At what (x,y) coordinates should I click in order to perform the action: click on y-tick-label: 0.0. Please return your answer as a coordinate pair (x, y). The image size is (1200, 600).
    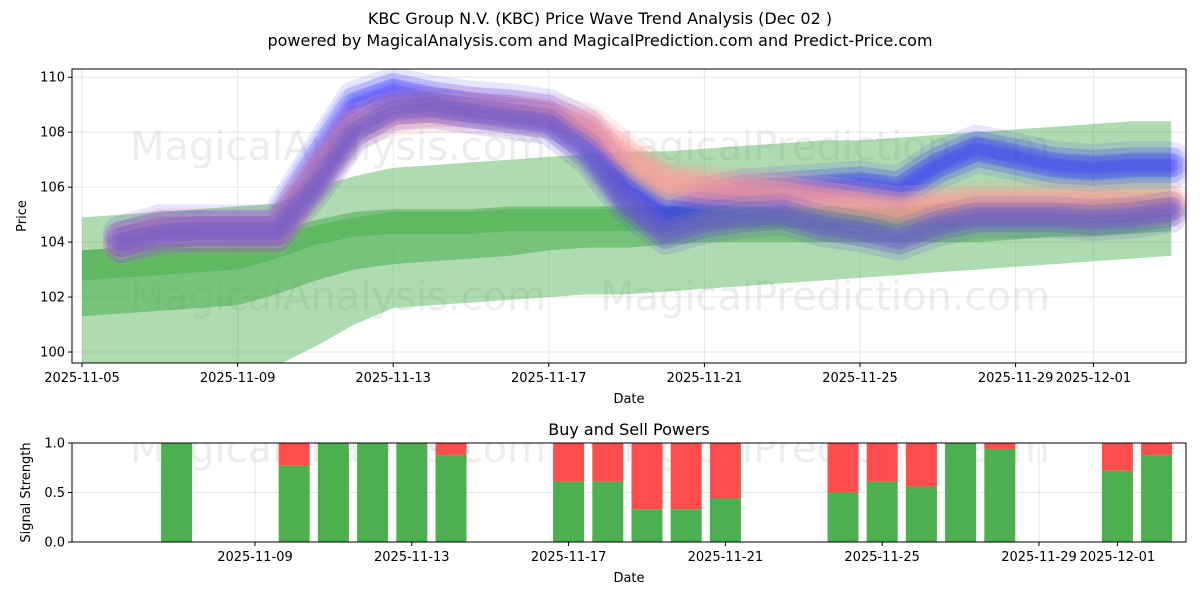
    Looking at the image, I should click on (54, 543).